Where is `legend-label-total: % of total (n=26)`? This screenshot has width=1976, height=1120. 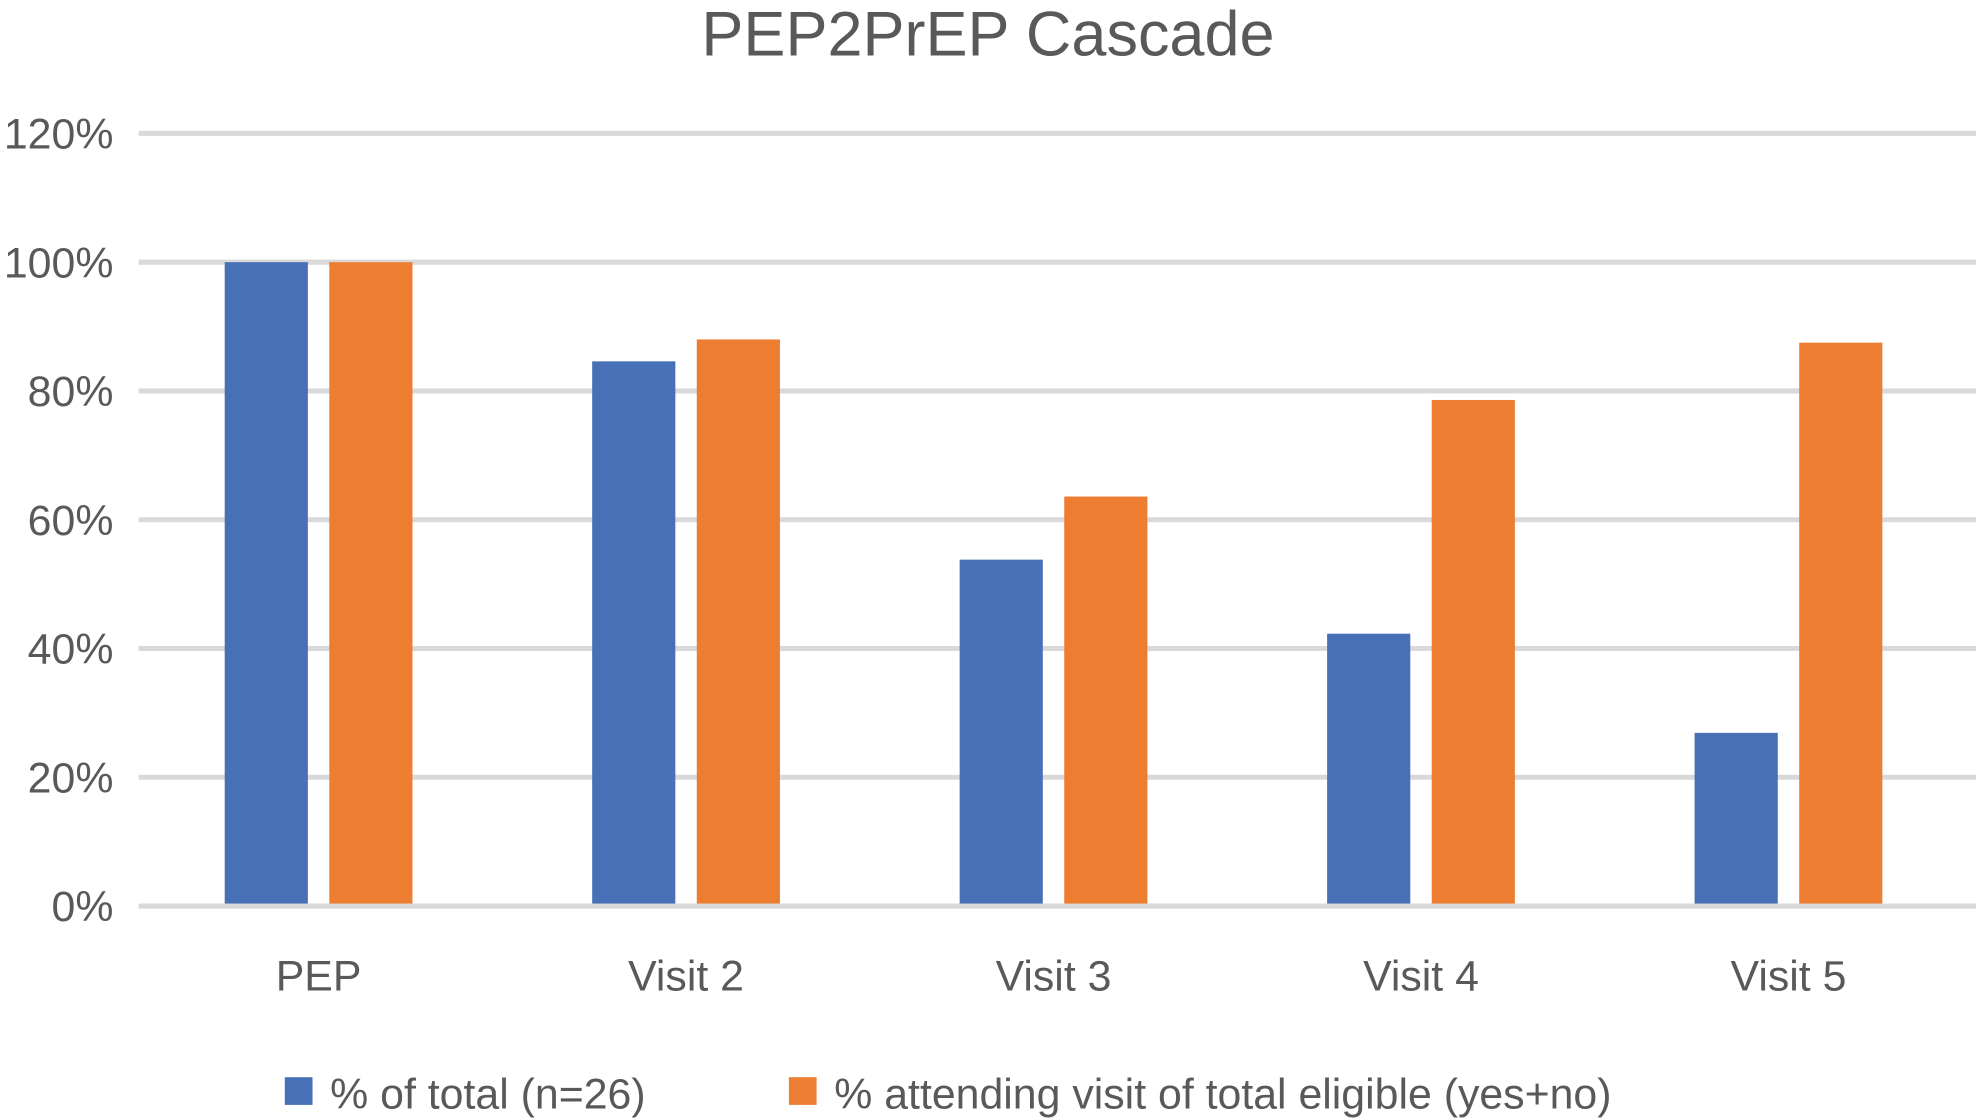 legend-label-total: % of total (n=26) is located at coordinates (487, 1095).